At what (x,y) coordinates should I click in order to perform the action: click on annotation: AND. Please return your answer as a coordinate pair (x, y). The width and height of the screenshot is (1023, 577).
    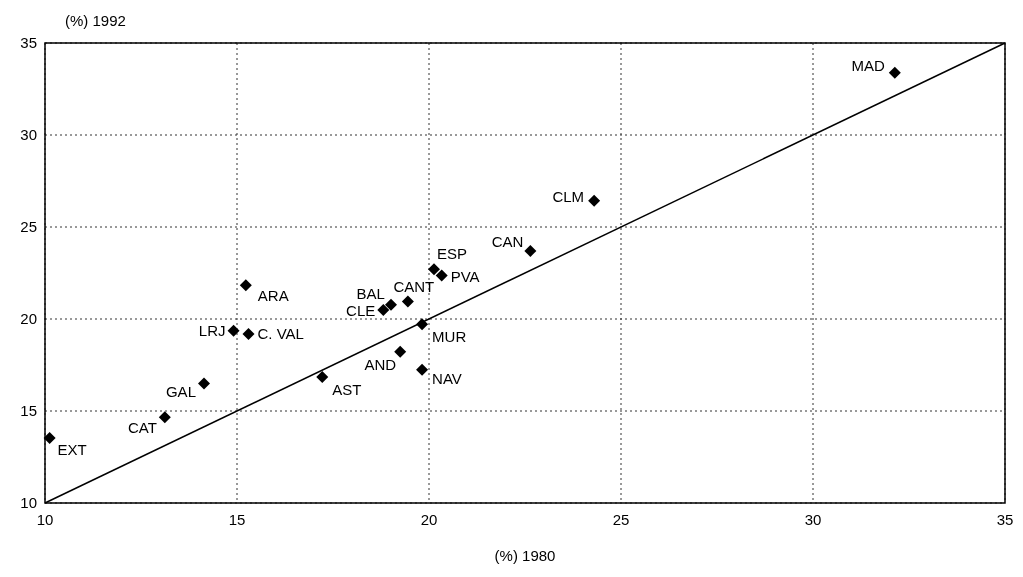
    Looking at the image, I should click on (380, 364).